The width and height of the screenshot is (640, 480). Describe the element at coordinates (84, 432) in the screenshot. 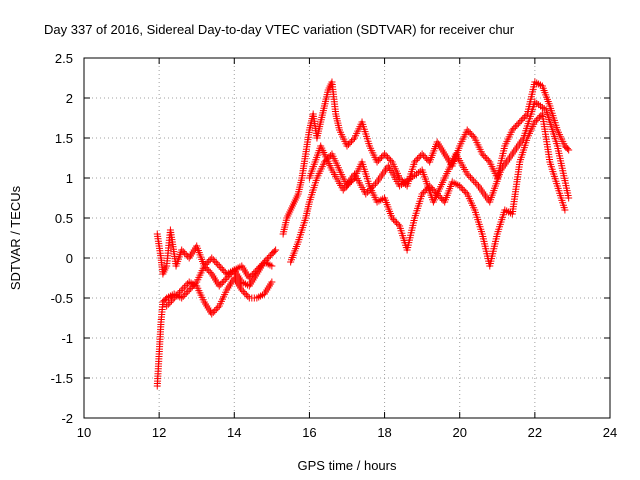

I see `x-tick-label: 10` at that location.